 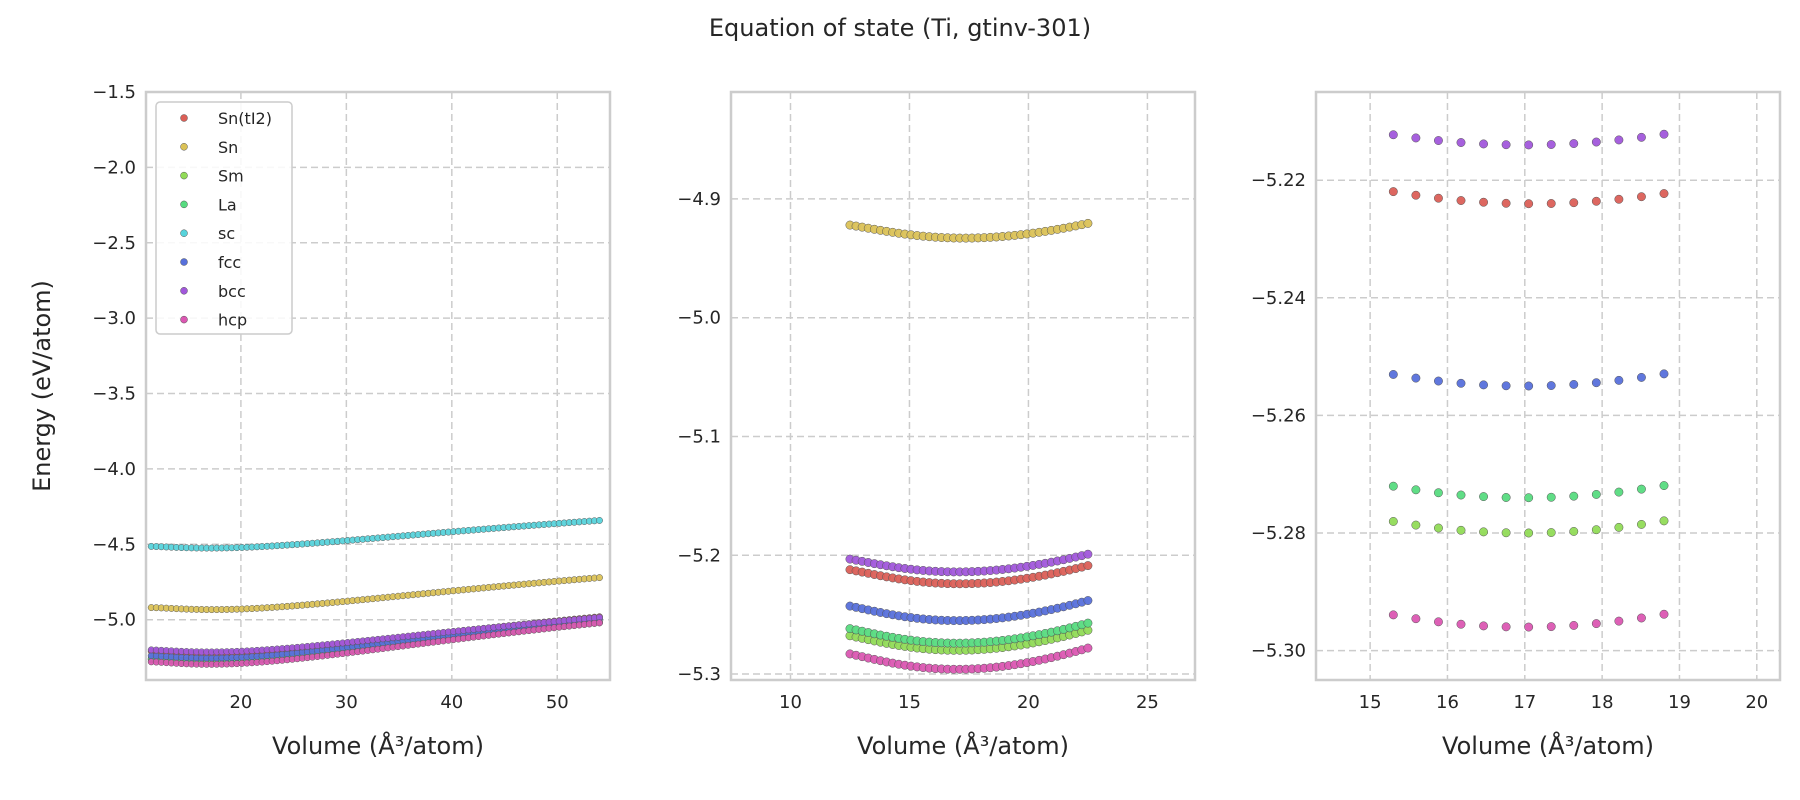 I want to click on series-sc, so click(x=375, y=534).